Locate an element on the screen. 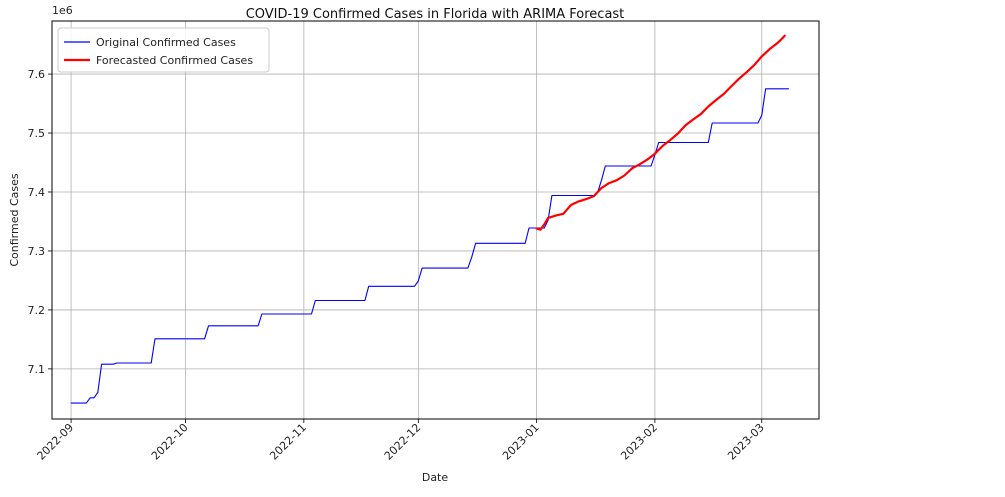 The image size is (1005, 497). y-tick-label: 7.6 is located at coordinates (37, 74).